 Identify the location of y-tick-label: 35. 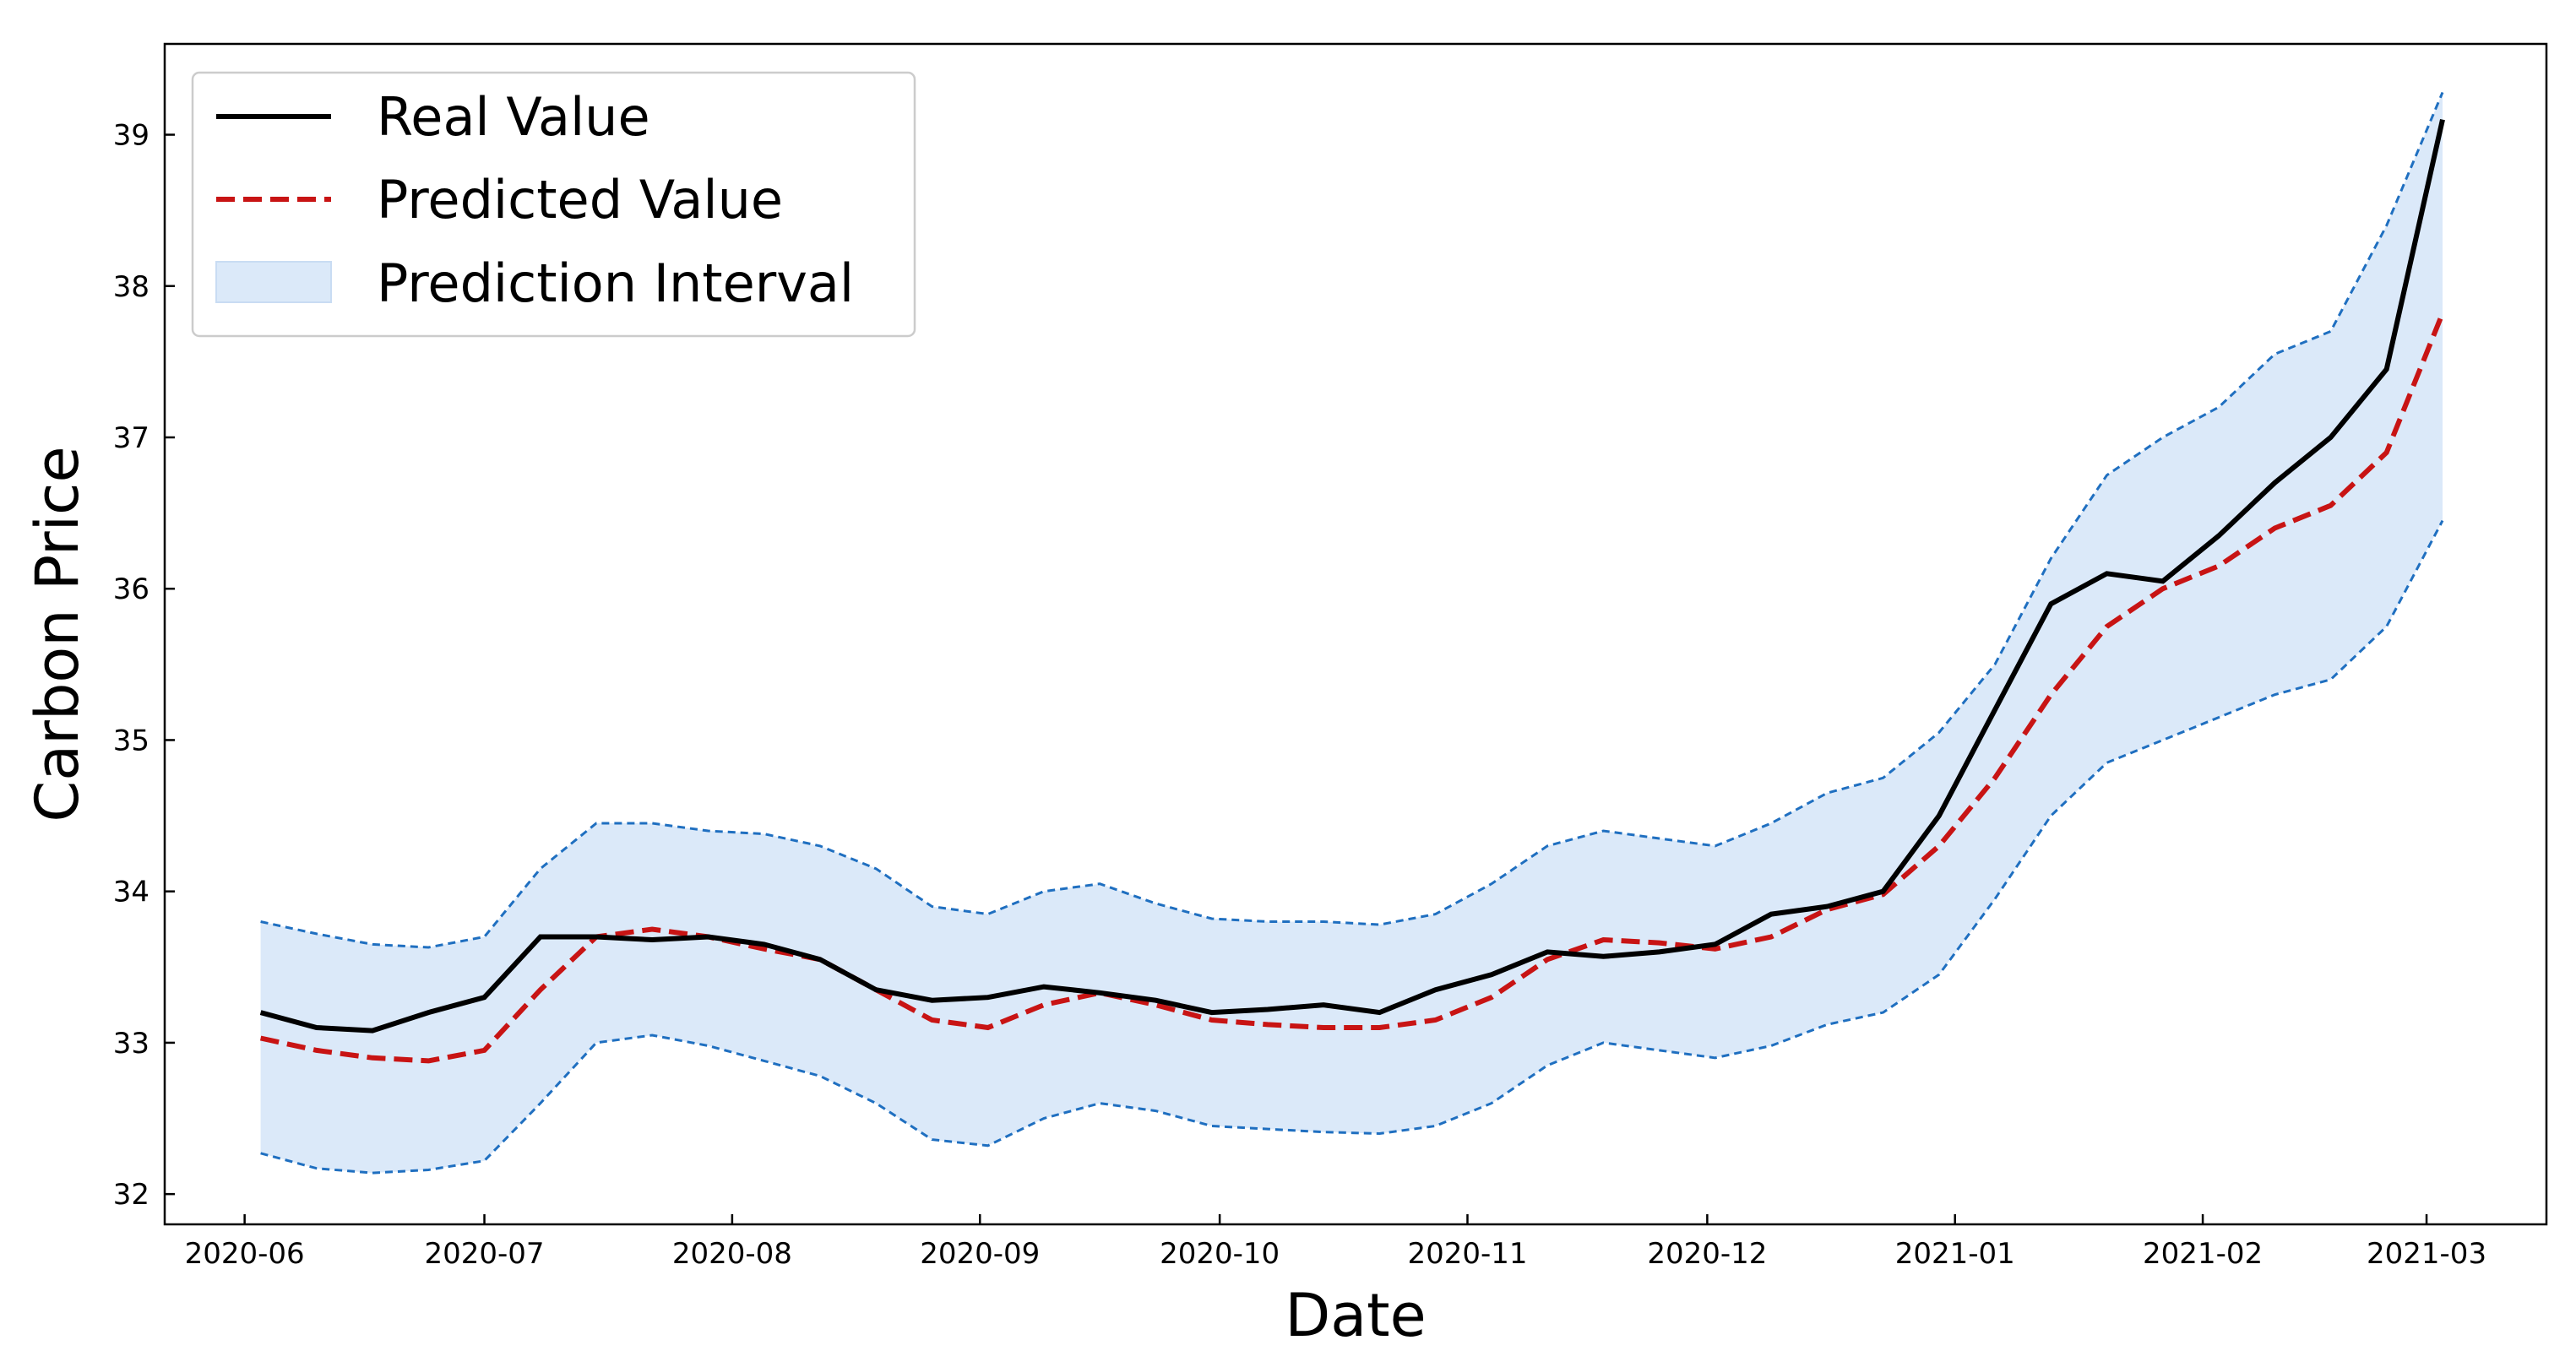
(131, 740).